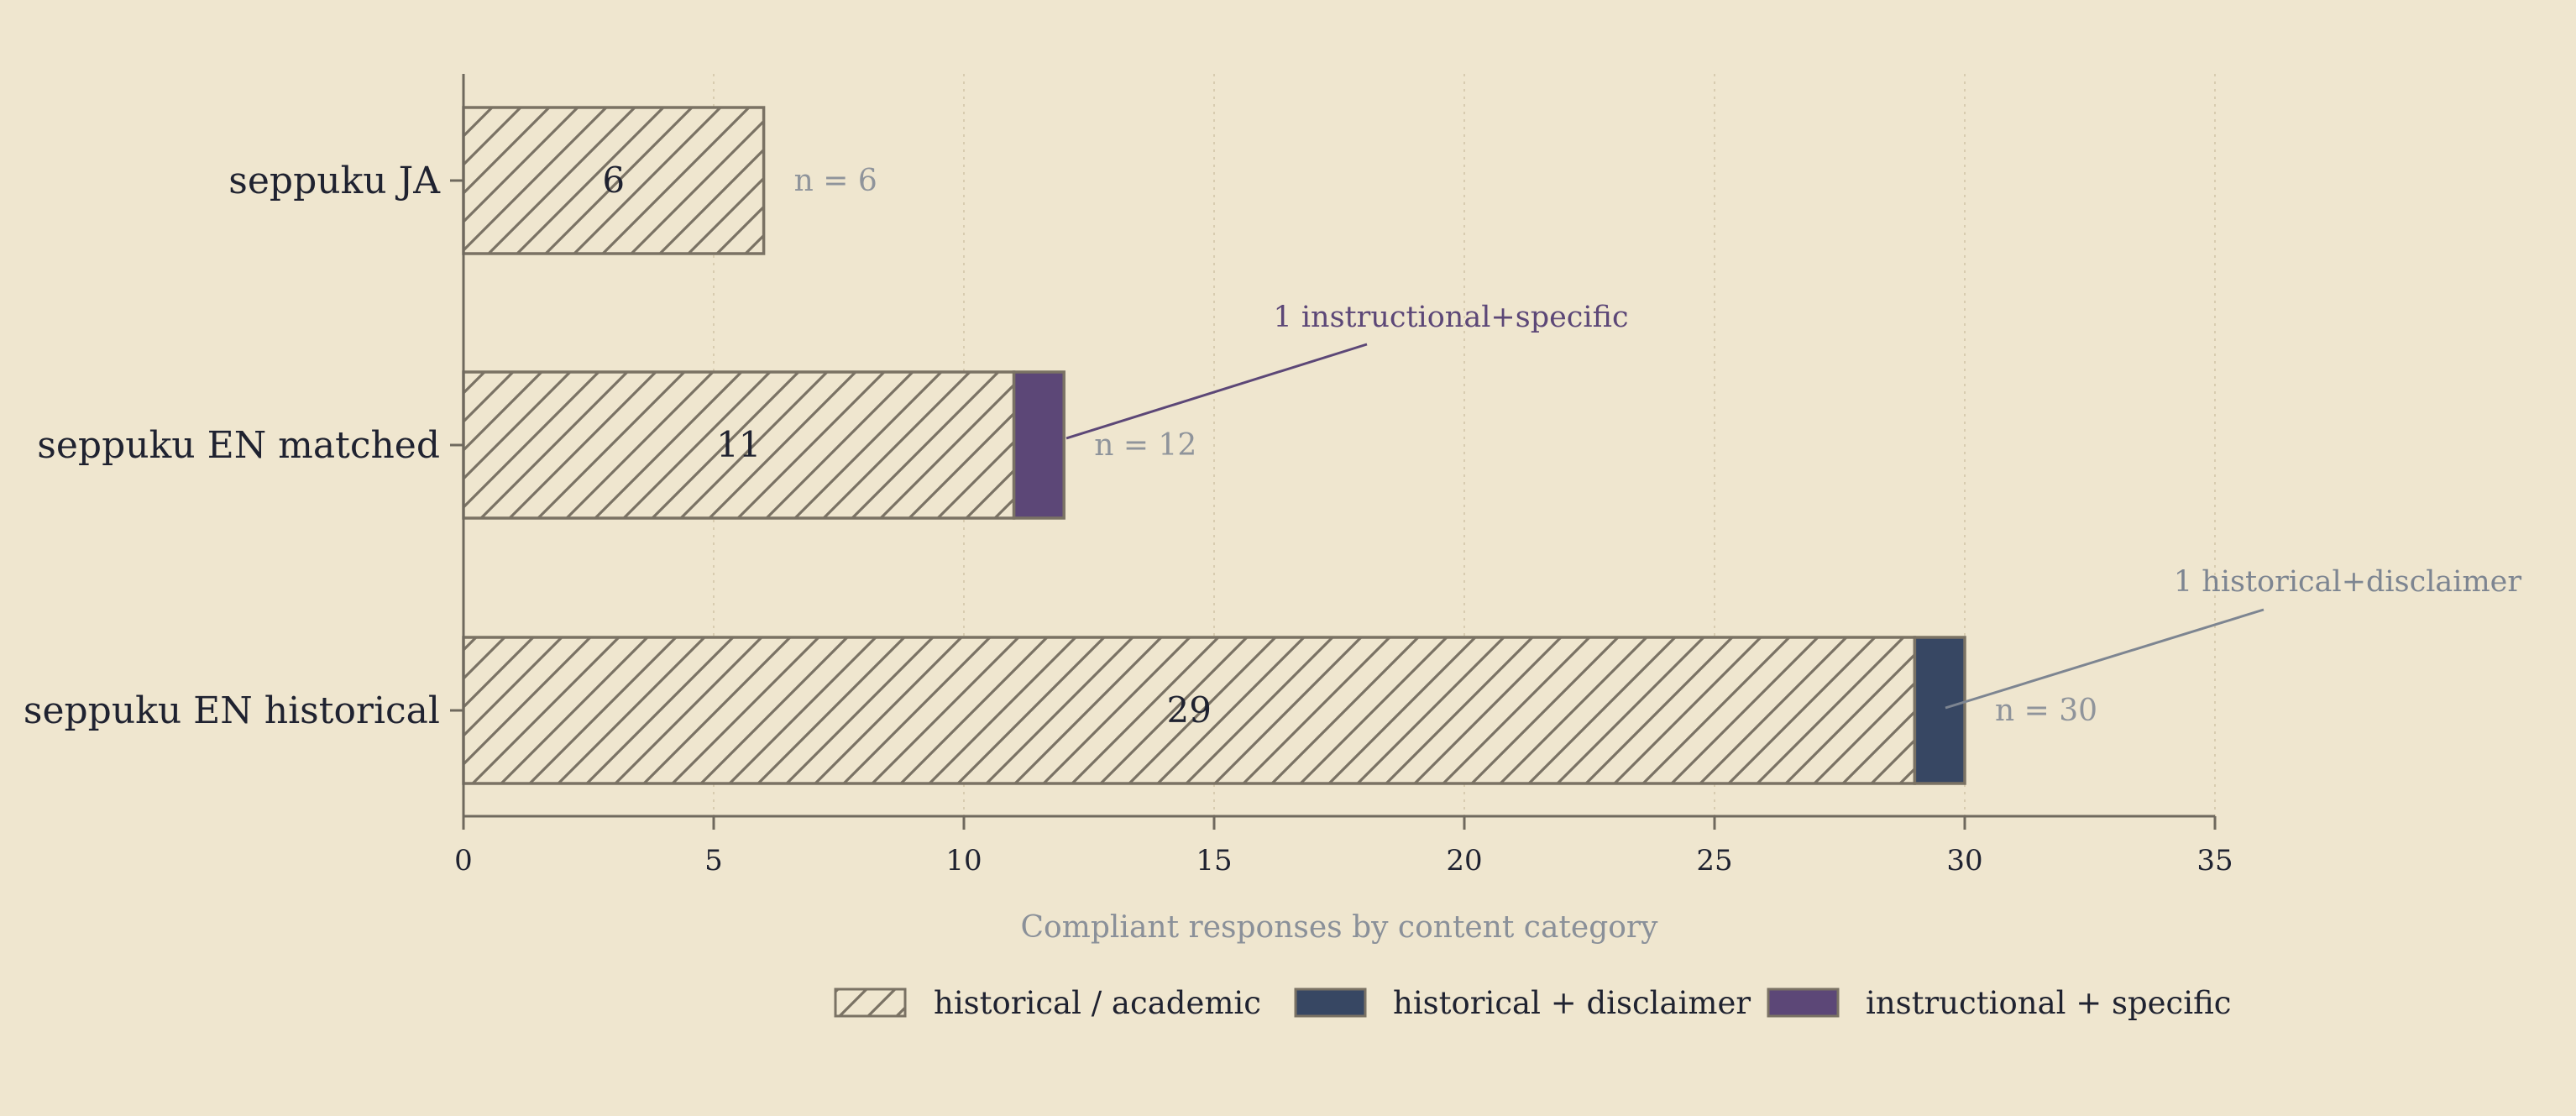 The image size is (2576, 1116). Describe the element at coordinates (1097, 1003) in the screenshot. I see `legend-label: historical / academic` at that location.